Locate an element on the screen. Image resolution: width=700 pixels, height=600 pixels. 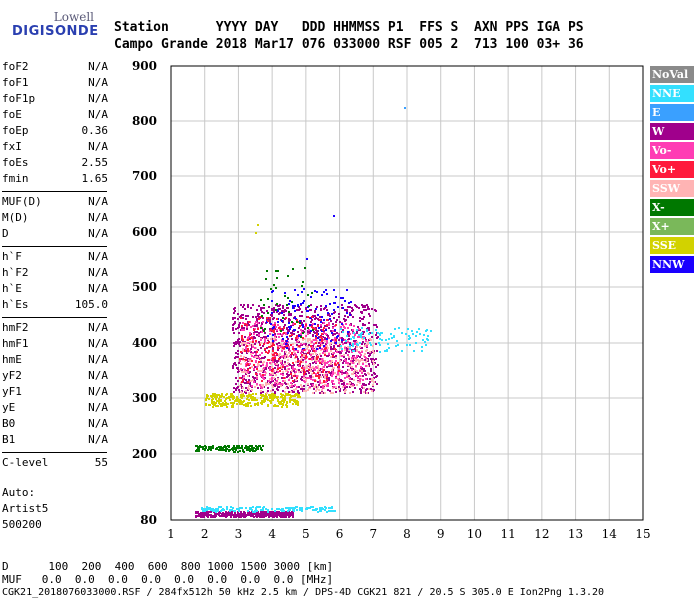
param-row-d: D N/A is located at coordinates (55, 235).